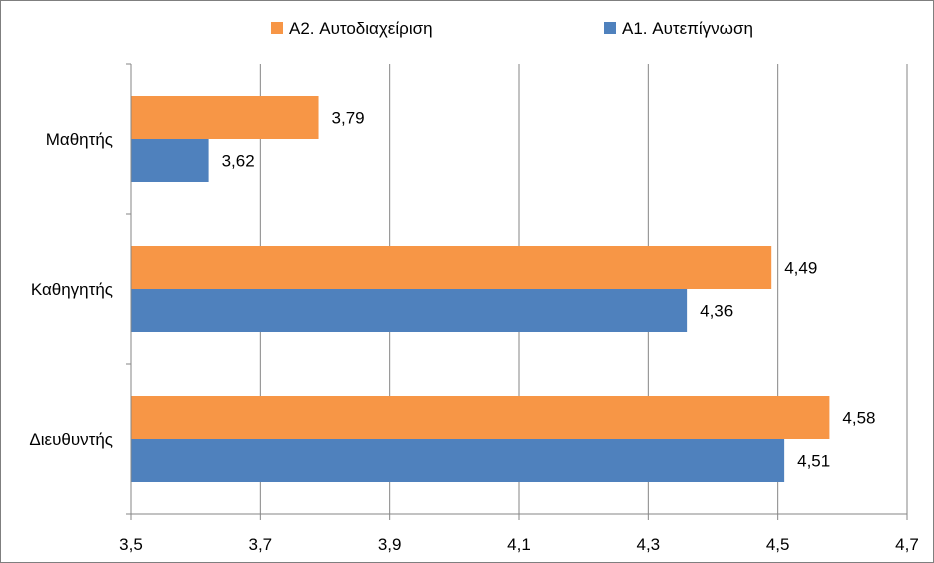 The image size is (934, 563). What do you see at coordinates (390, 544) in the screenshot?
I see `x-tick-label: 3,9` at bounding box center [390, 544].